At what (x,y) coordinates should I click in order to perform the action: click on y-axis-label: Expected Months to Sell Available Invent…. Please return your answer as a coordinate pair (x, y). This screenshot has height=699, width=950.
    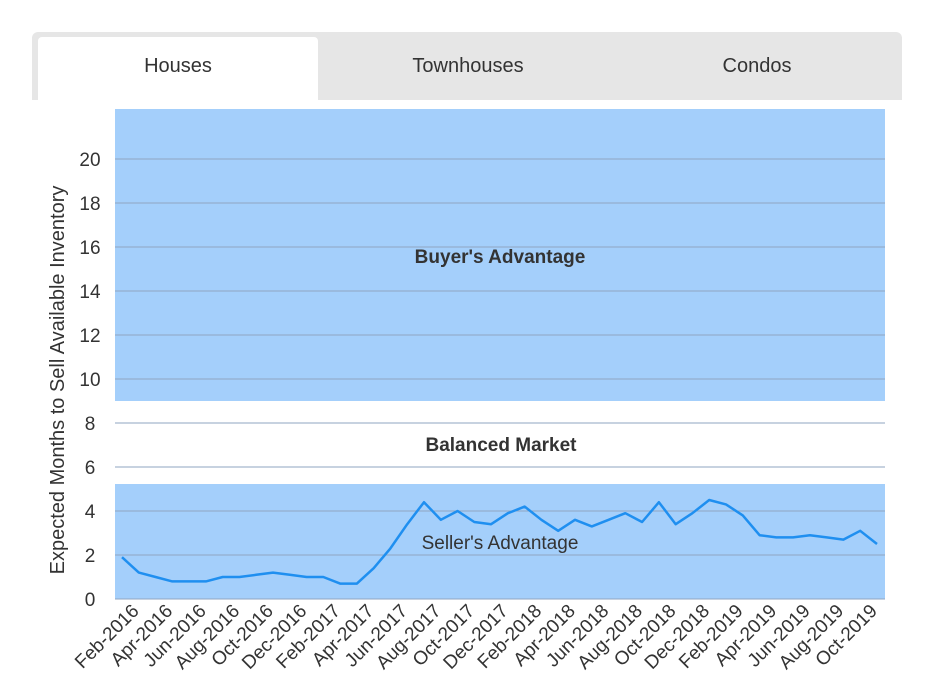
    Looking at the image, I should click on (58, 380).